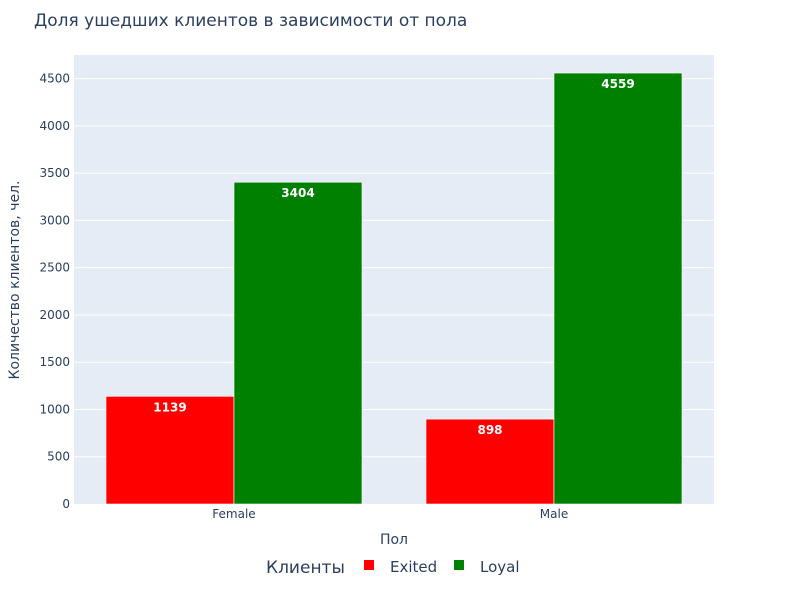 Image resolution: width=788 pixels, height=589 pixels. I want to click on legend-title: Клиенты, so click(305, 568).